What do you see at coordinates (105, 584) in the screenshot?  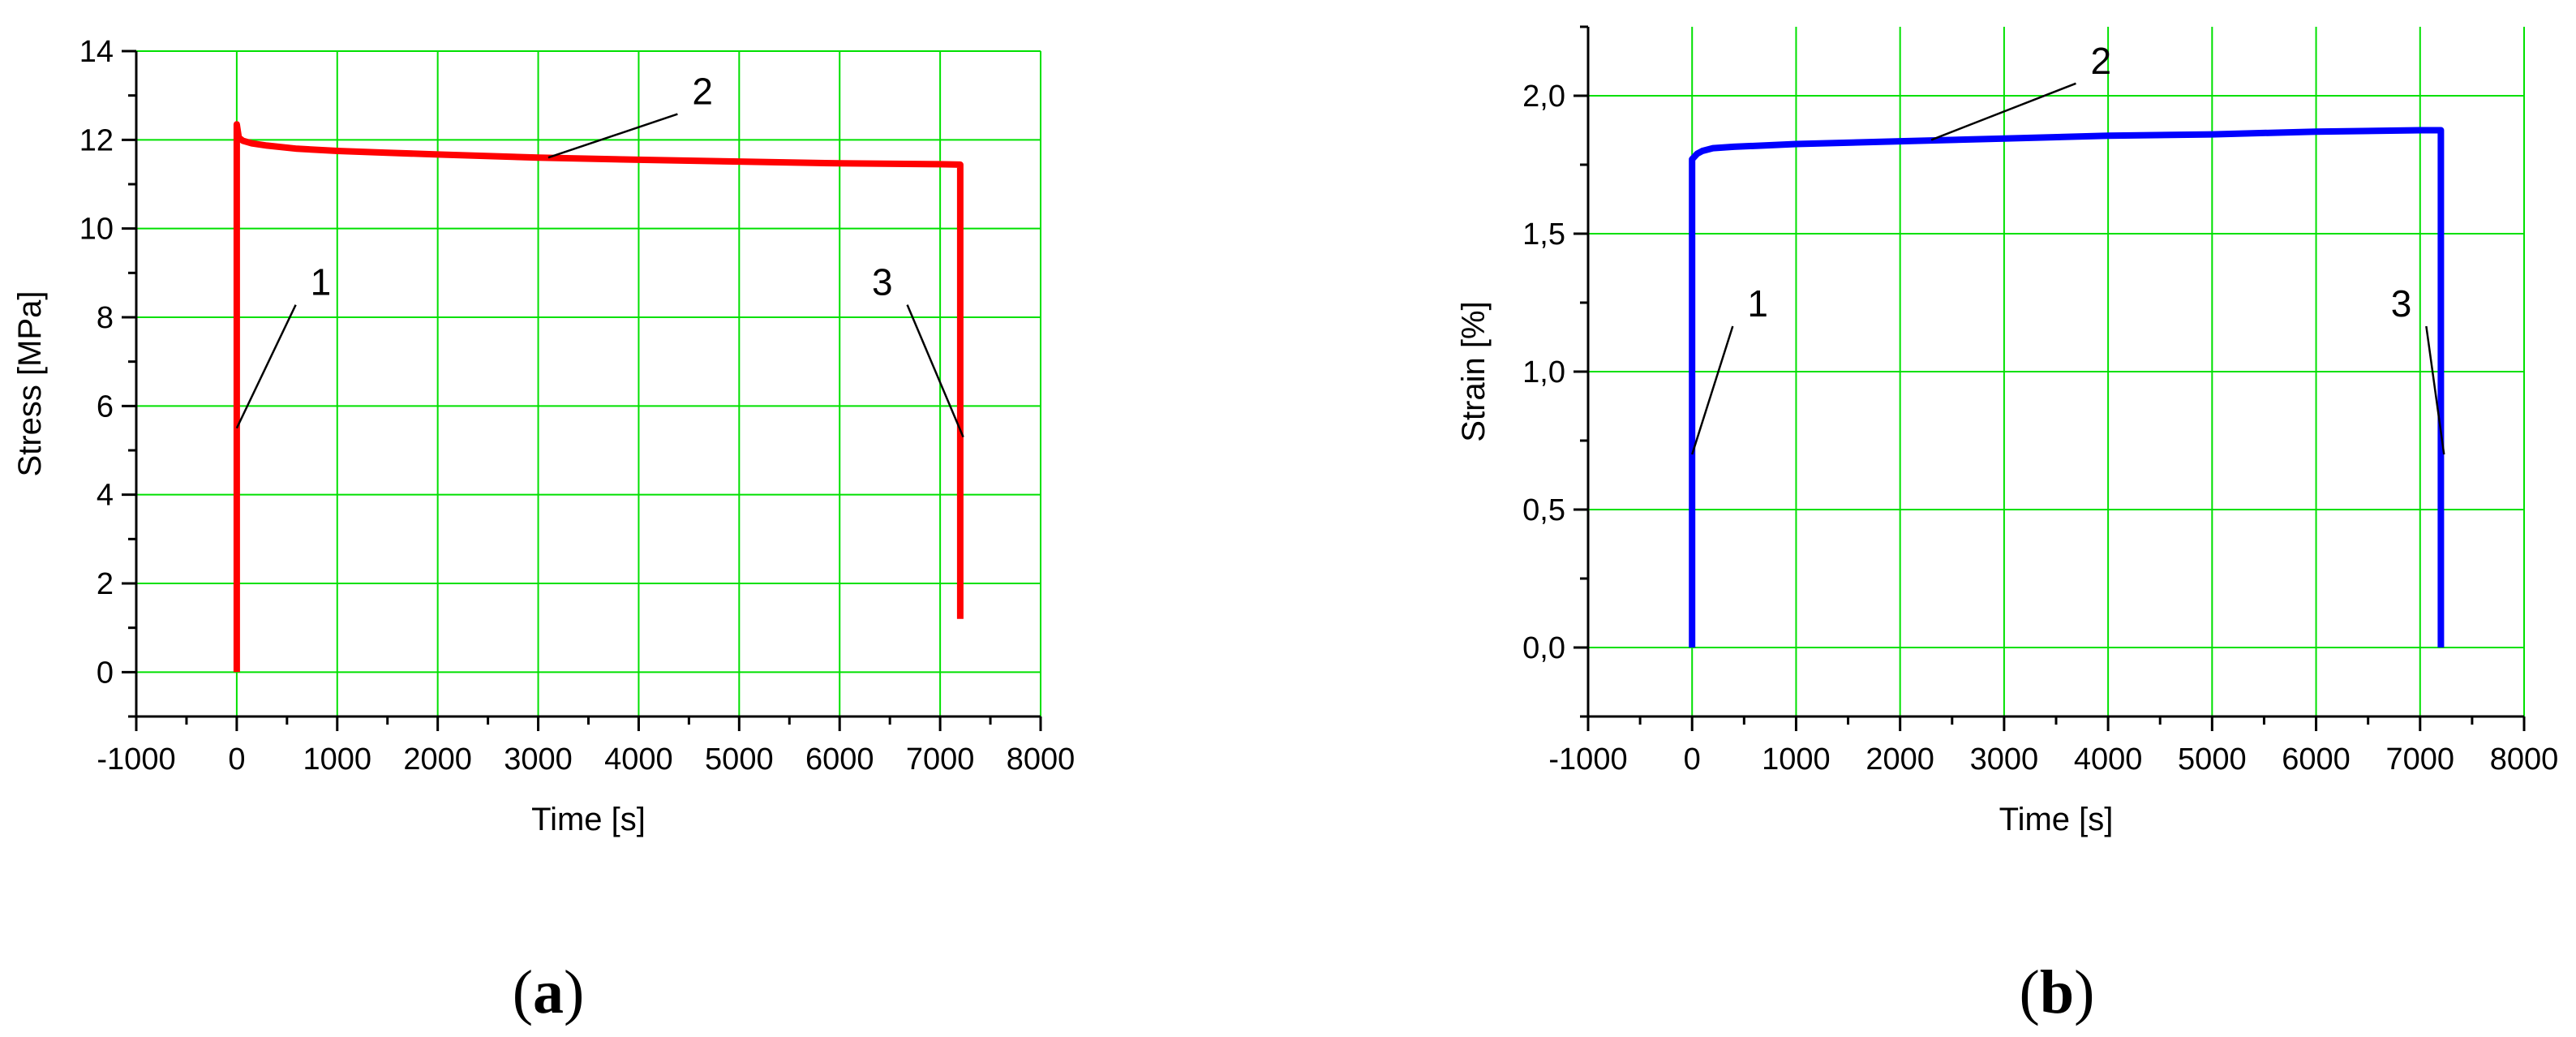 I see `y-tick-label: 2` at bounding box center [105, 584].